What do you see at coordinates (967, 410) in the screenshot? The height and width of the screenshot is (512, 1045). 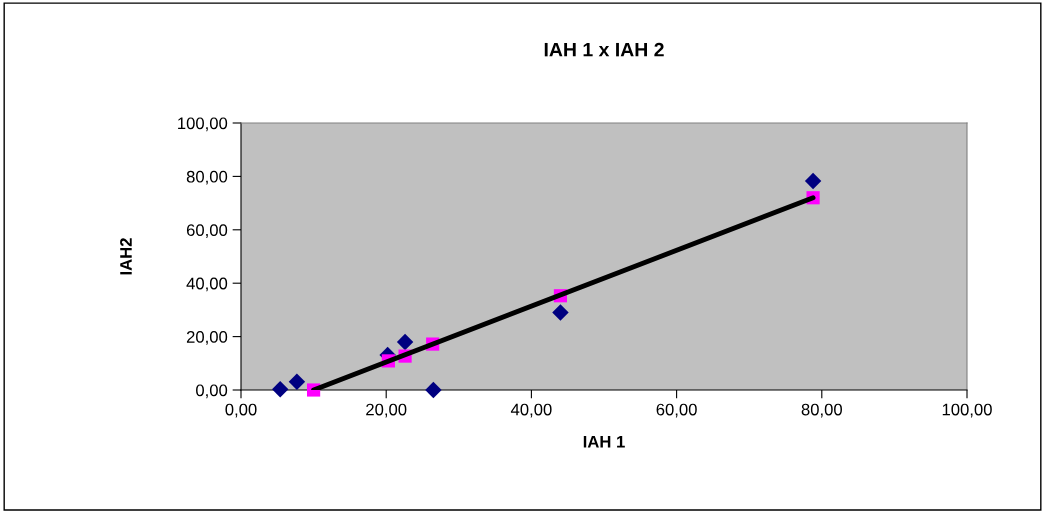 I see `x-tick-label: 100,00` at bounding box center [967, 410].